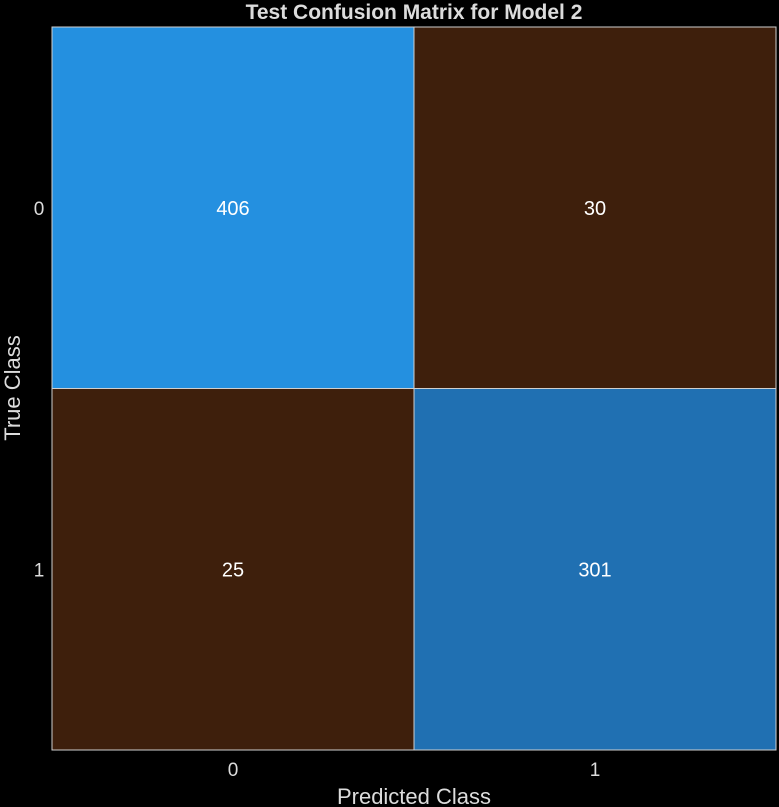 Image resolution: width=779 pixels, height=807 pixels. Describe the element at coordinates (414, 795) in the screenshot. I see `x-axis-label: Predicted Class` at that location.